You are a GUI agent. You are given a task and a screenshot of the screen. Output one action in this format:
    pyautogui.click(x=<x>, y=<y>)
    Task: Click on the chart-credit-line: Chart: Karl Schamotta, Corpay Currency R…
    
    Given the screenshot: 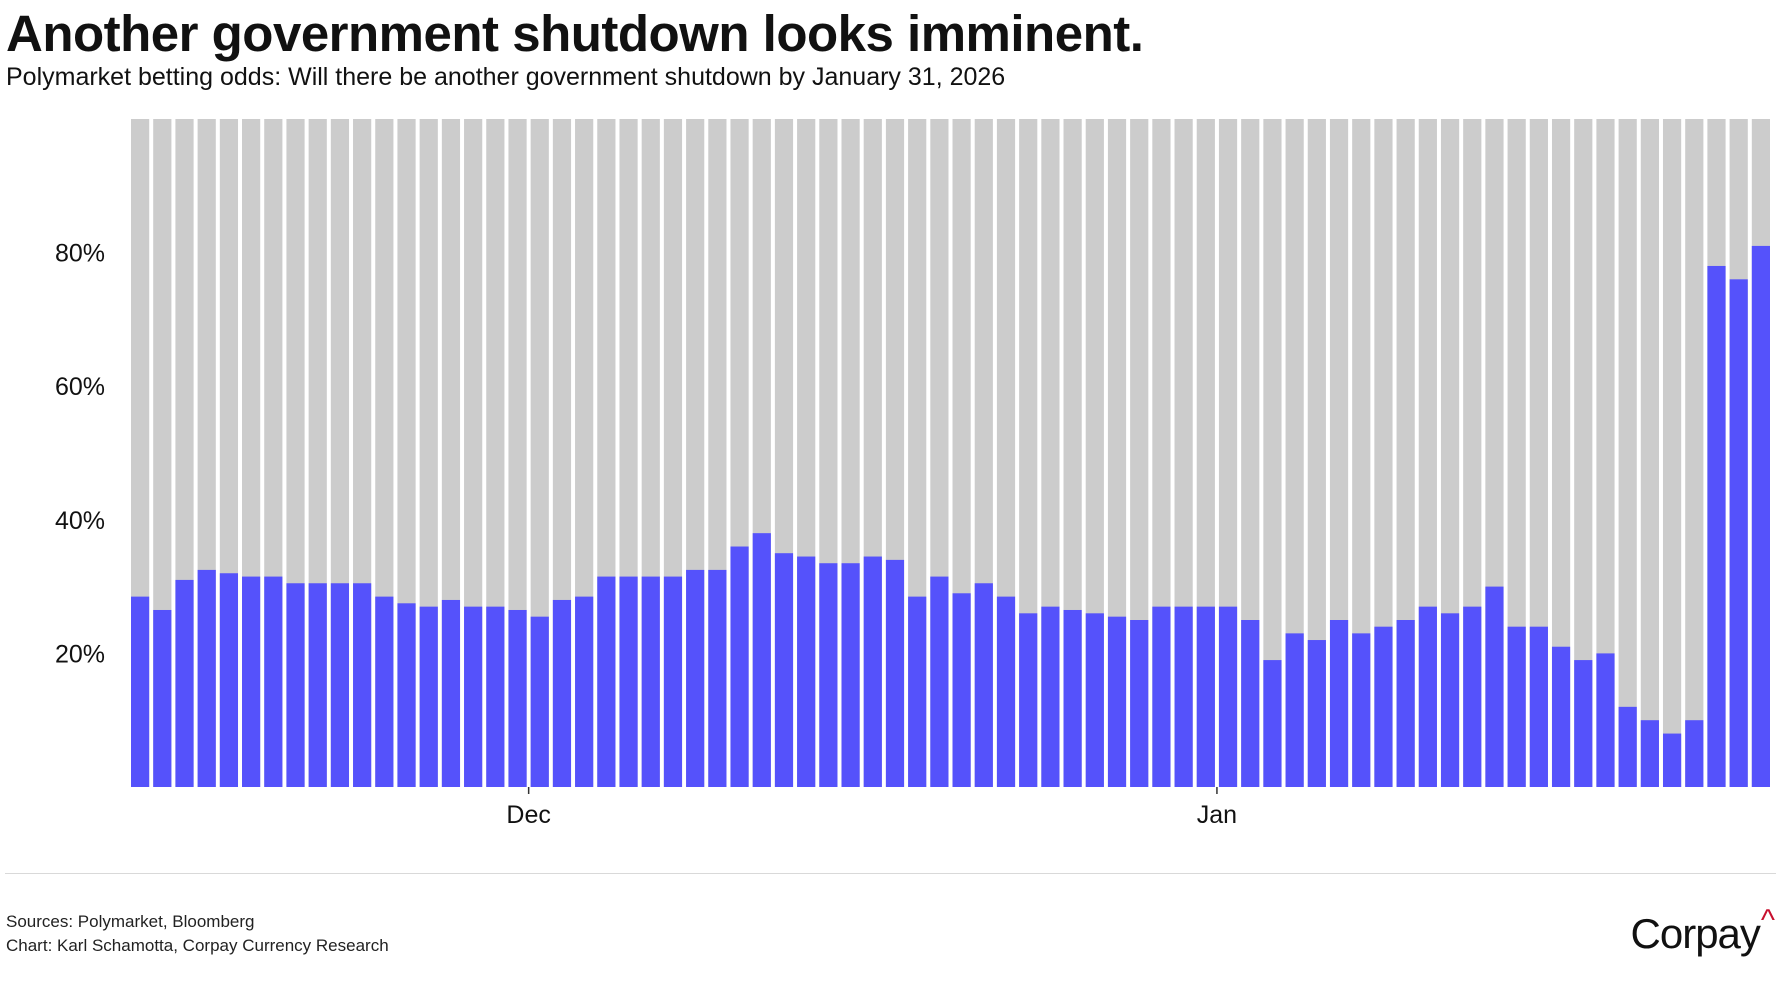 What is the action you would take?
    pyautogui.click(x=197, y=945)
    